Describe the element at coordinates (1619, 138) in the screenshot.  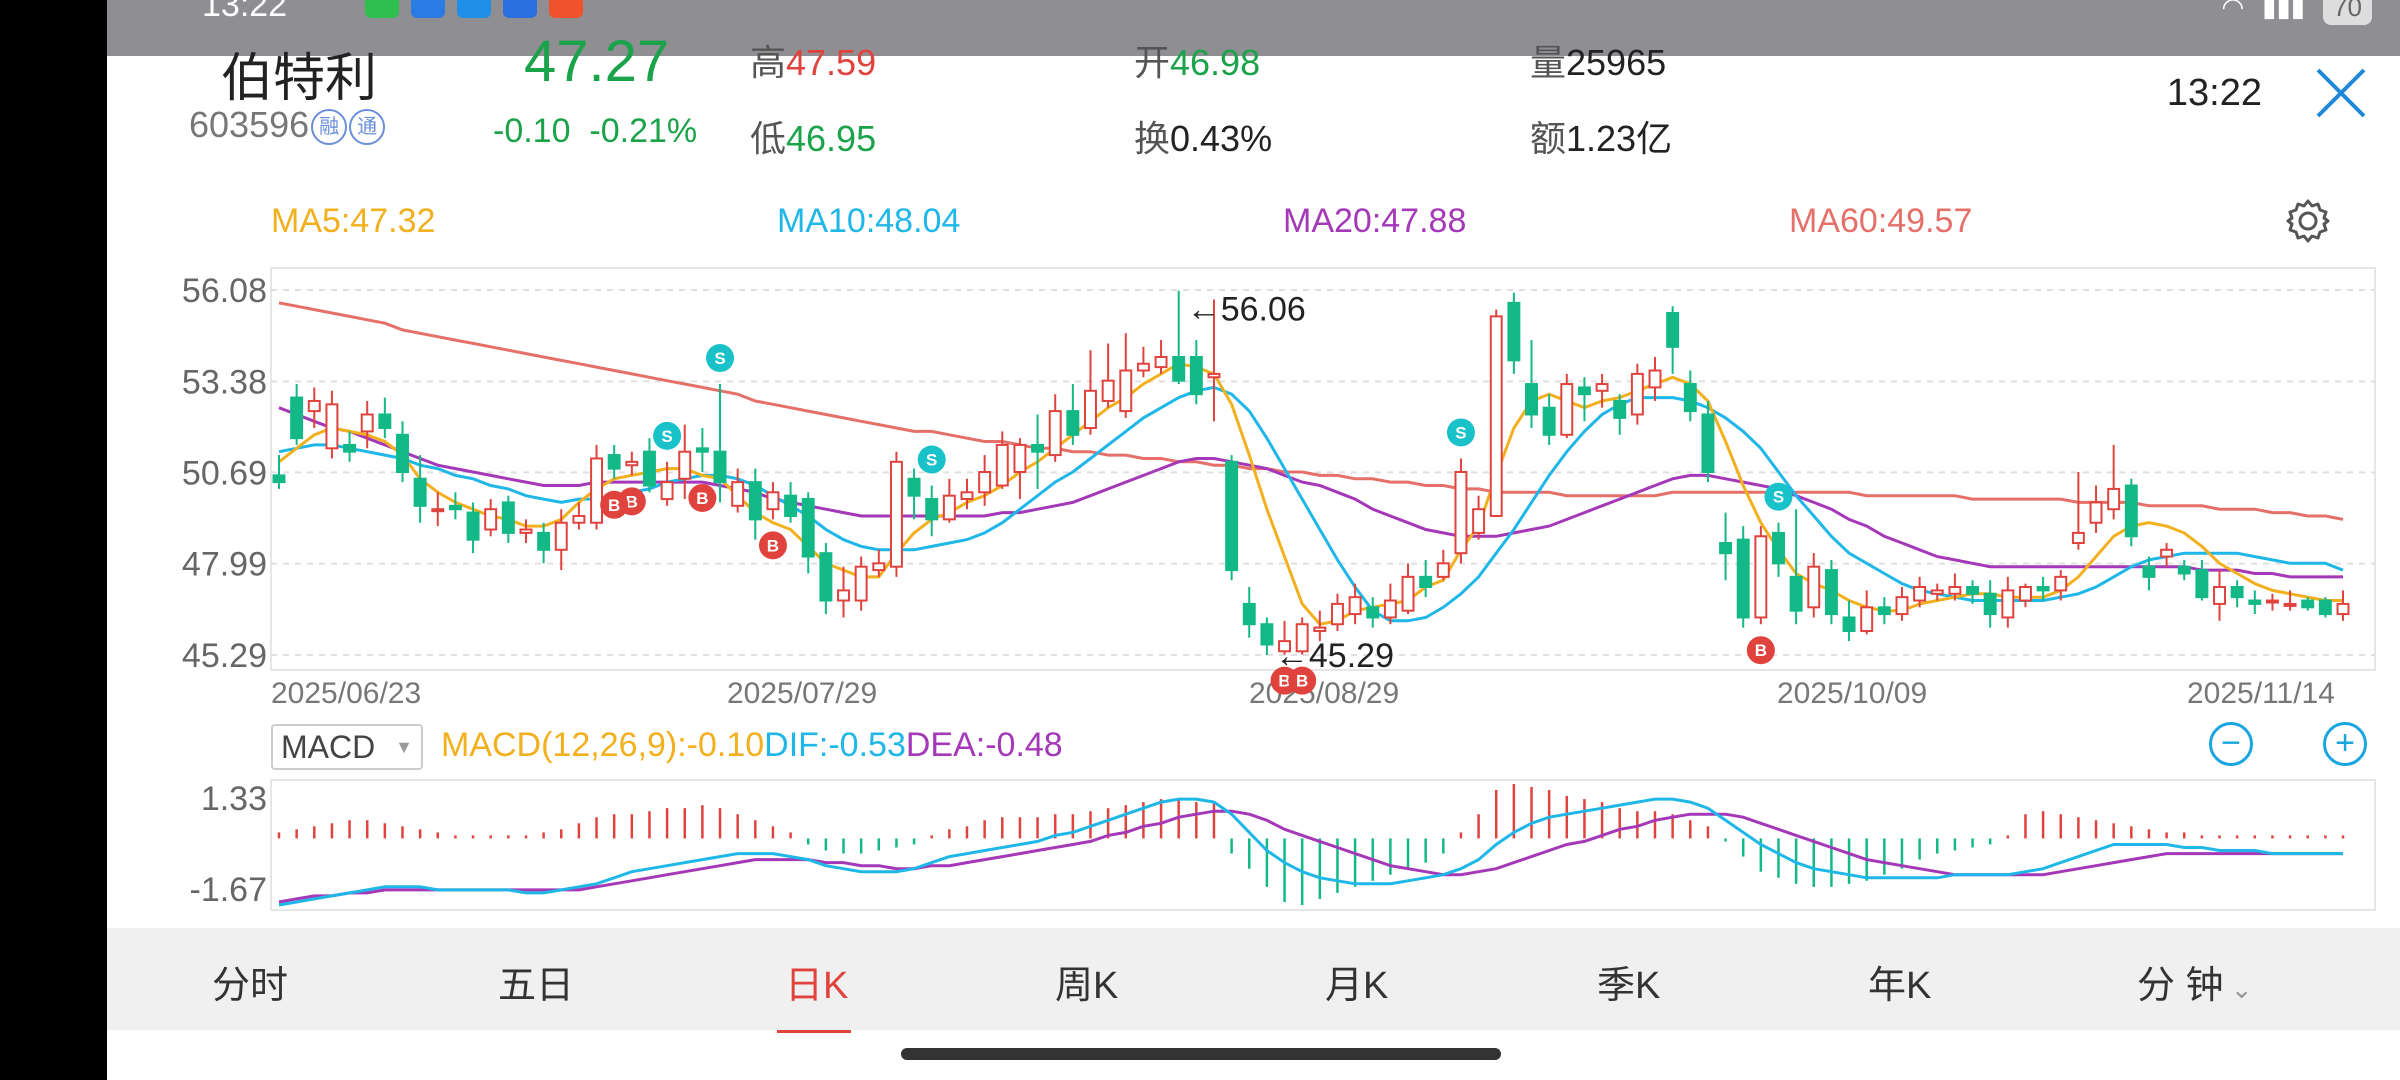
I see `amount-value: 1.23亿` at that location.